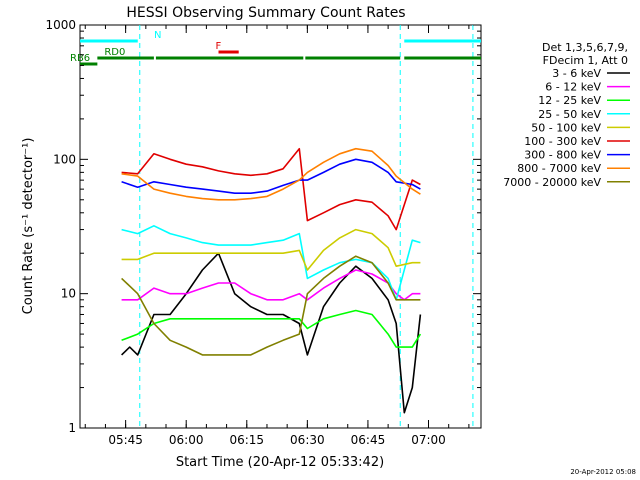 The height and width of the screenshot is (480, 640). Describe the element at coordinates (559, 168) in the screenshot. I see `legend-label-7: 800 - 7000 keV` at that location.